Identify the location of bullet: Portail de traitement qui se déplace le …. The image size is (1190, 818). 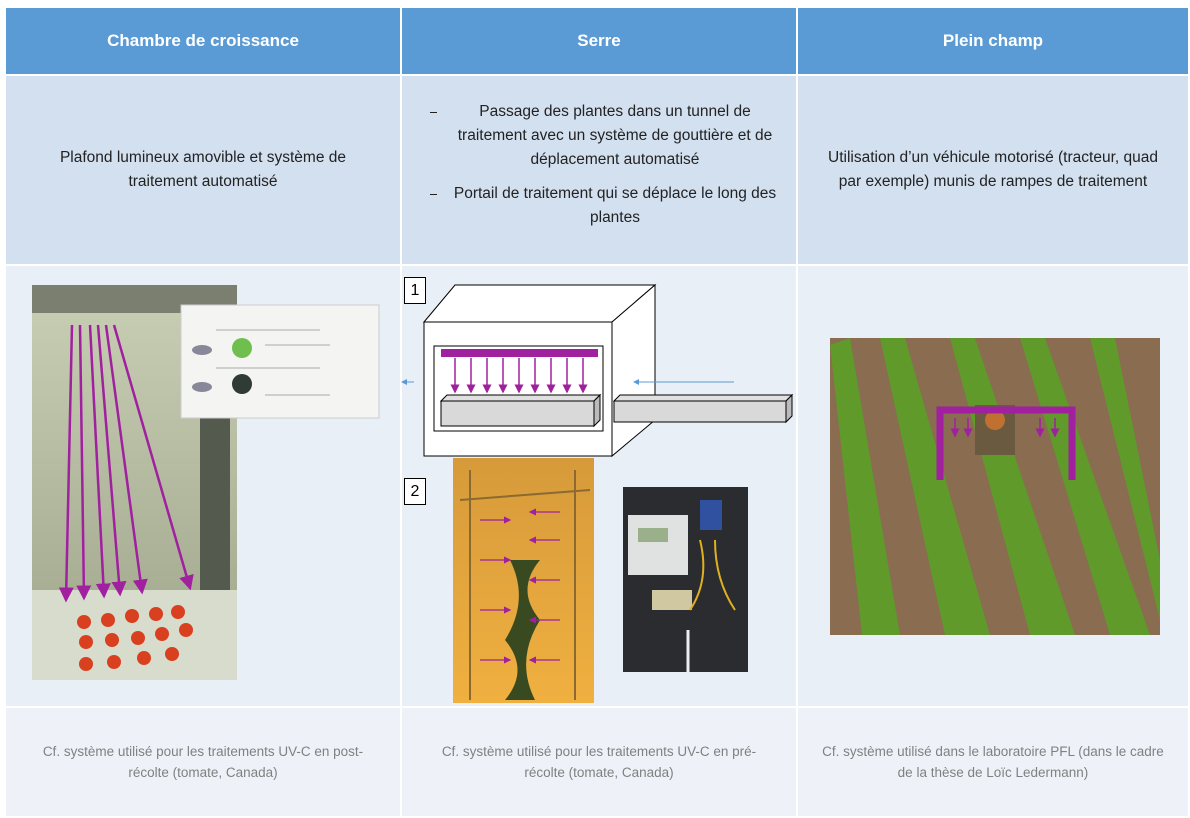
(599, 206).